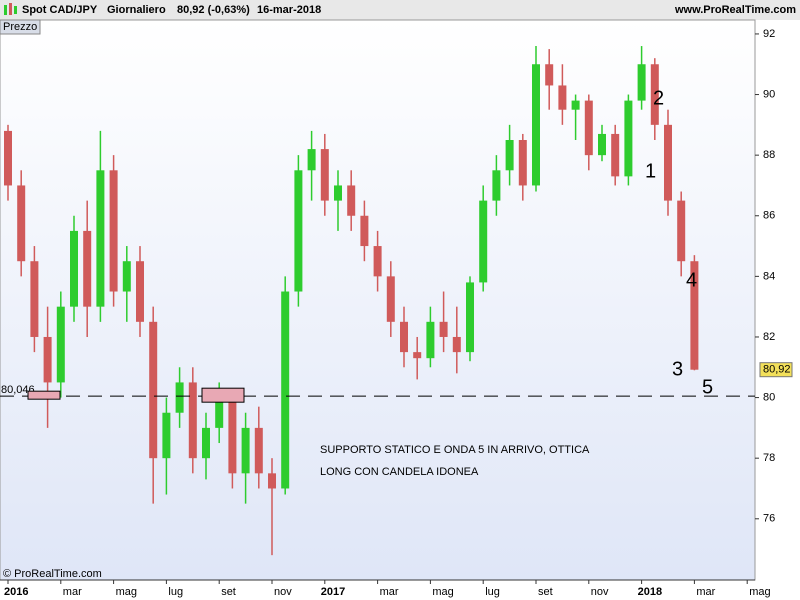 The width and height of the screenshot is (800, 600). What do you see at coordinates (769, 276) in the screenshot?
I see `y-tick-label: 84` at bounding box center [769, 276].